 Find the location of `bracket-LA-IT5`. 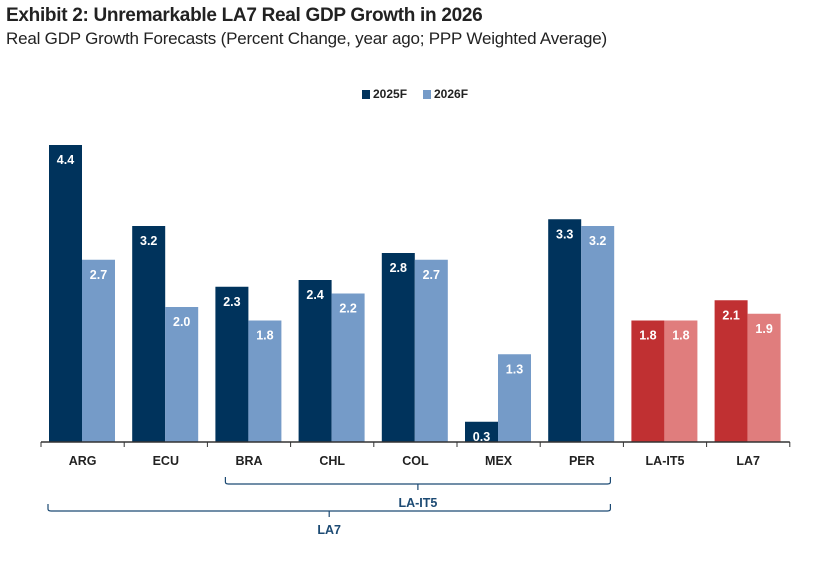

bracket-LA-IT5 is located at coordinates (417, 483).